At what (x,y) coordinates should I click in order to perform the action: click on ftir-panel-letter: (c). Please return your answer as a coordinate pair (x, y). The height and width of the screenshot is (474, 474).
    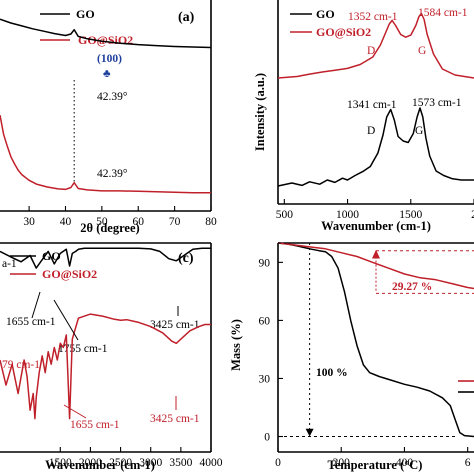
    Looking at the image, I should click on (186, 258).